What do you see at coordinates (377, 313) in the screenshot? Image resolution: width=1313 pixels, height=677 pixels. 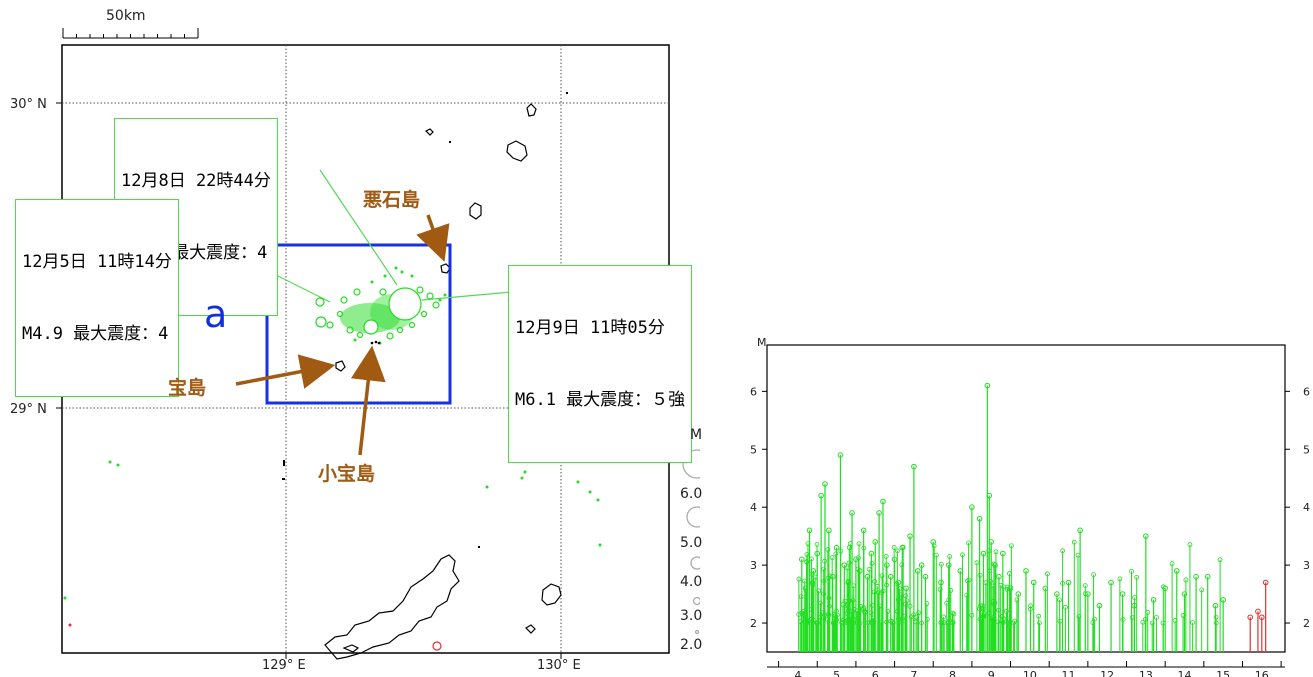 I see `quake-cluster` at bounding box center [377, 313].